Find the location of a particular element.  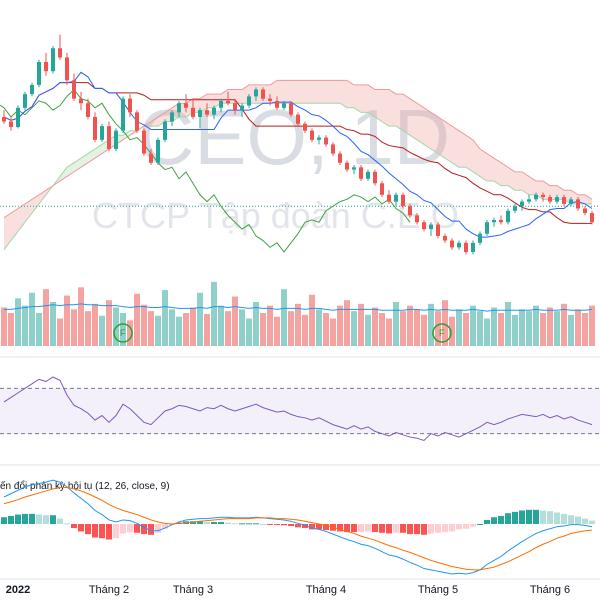

rsi-band is located at coordinates (300, 411).